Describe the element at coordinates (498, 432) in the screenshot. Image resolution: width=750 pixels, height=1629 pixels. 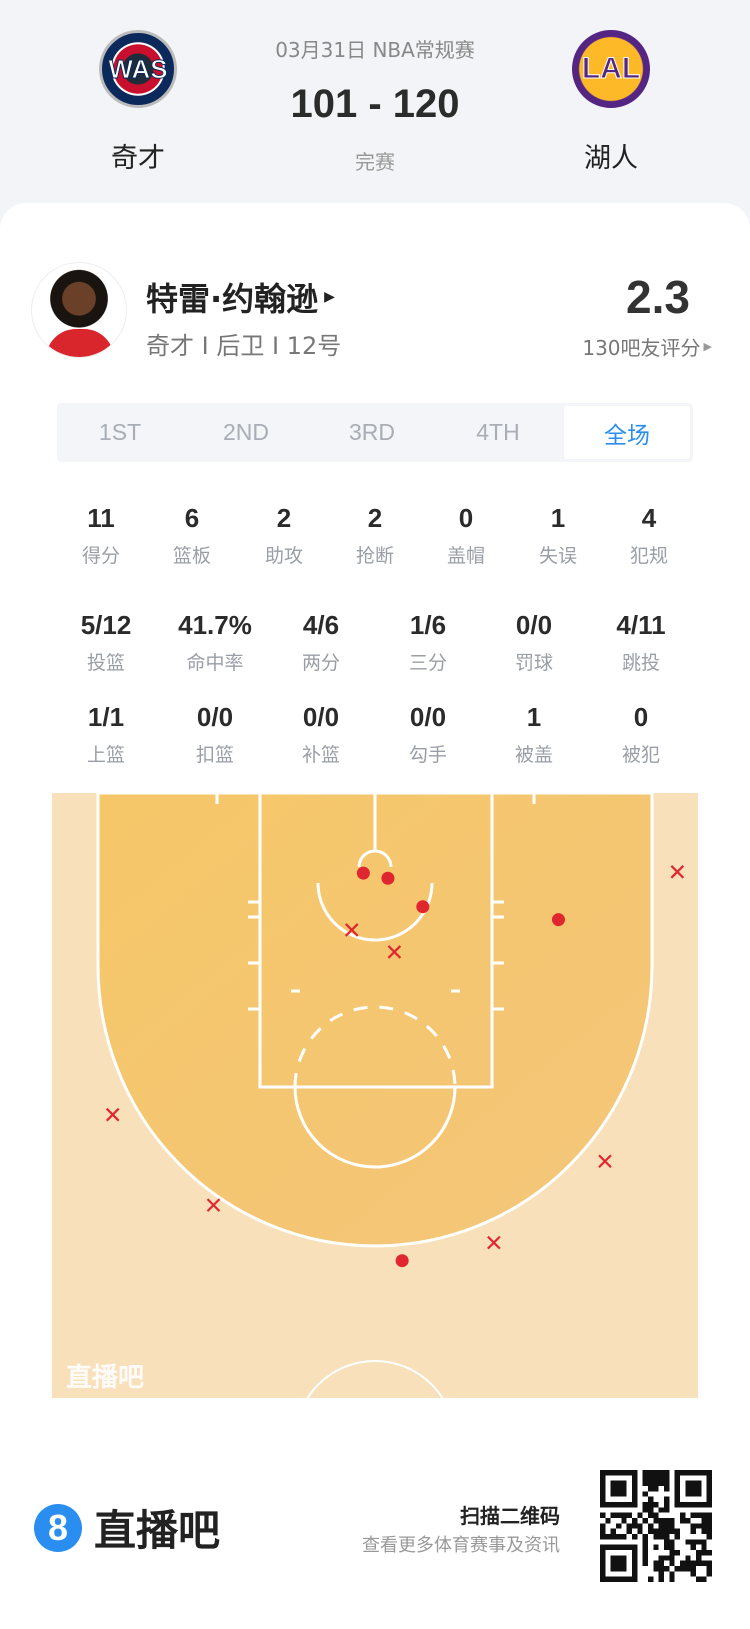
I see `tab-4th: 4TH` at that location.